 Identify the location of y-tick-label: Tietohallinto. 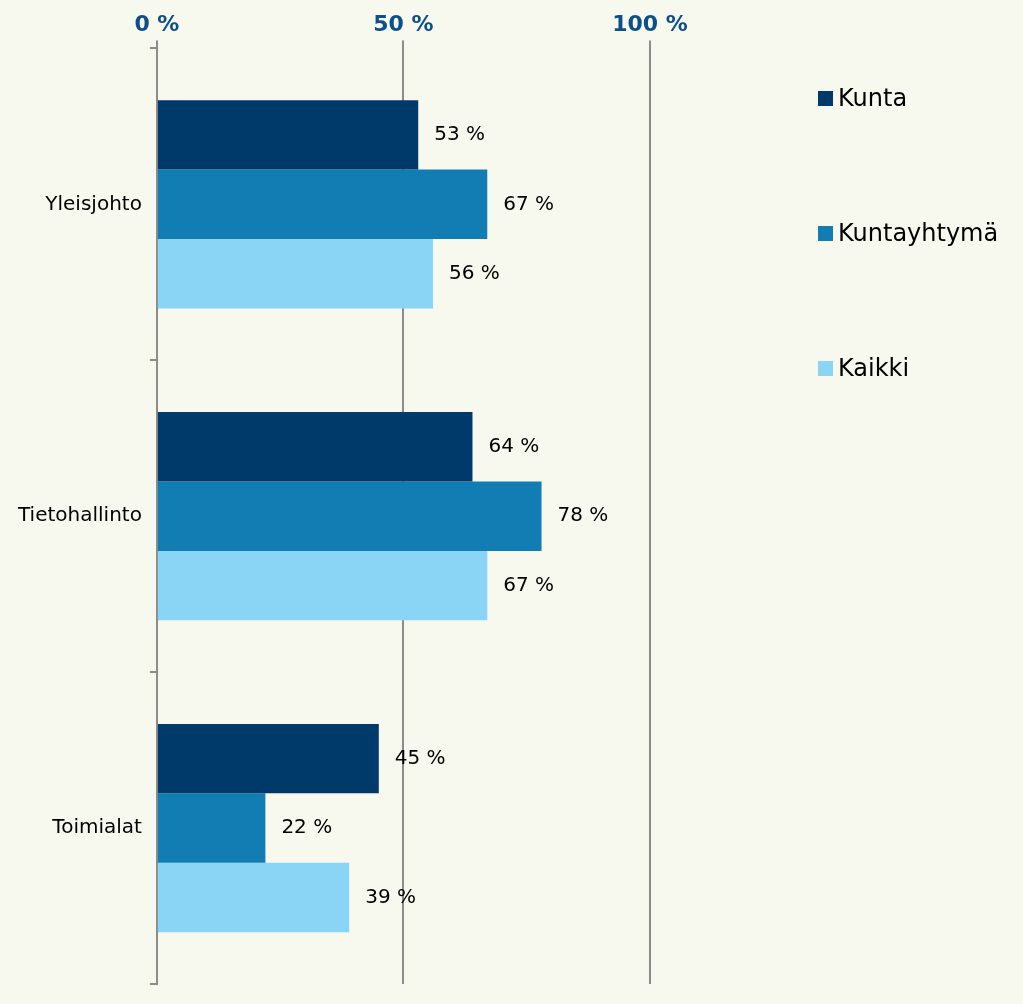
(79, 514).